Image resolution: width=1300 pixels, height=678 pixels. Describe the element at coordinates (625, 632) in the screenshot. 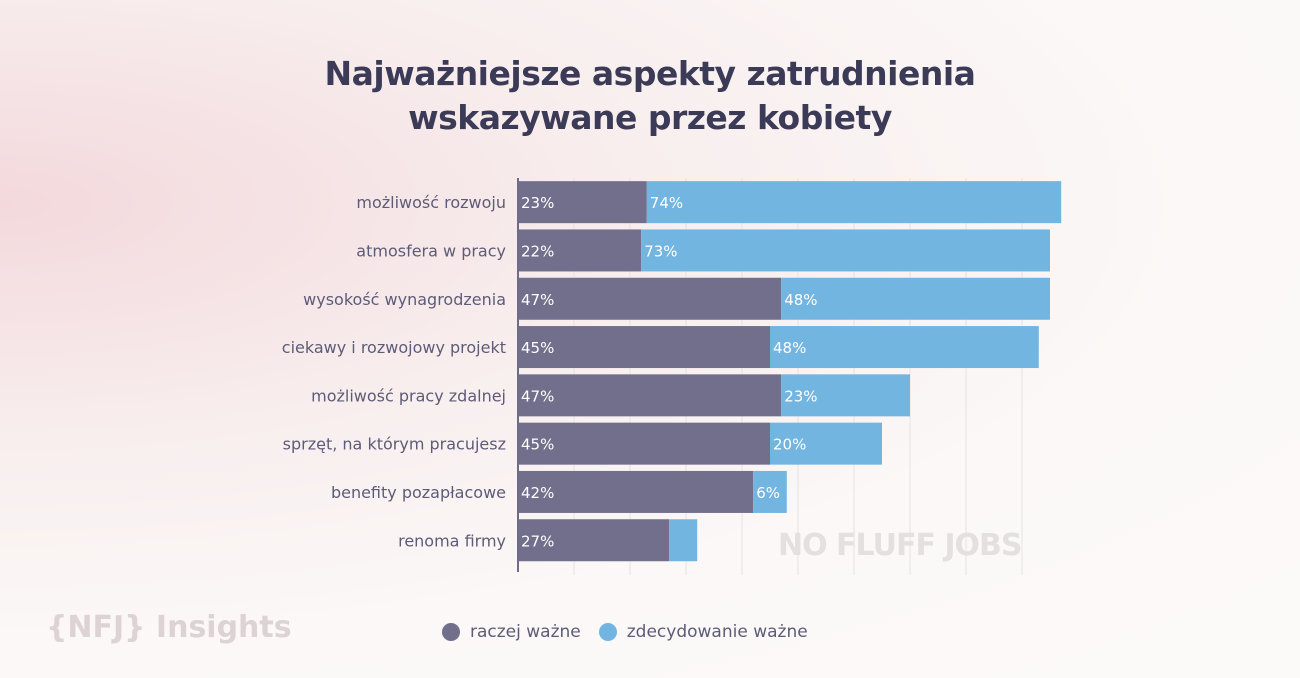

I see `legend: raczej ważne zdecydowanie ważne` at that location.